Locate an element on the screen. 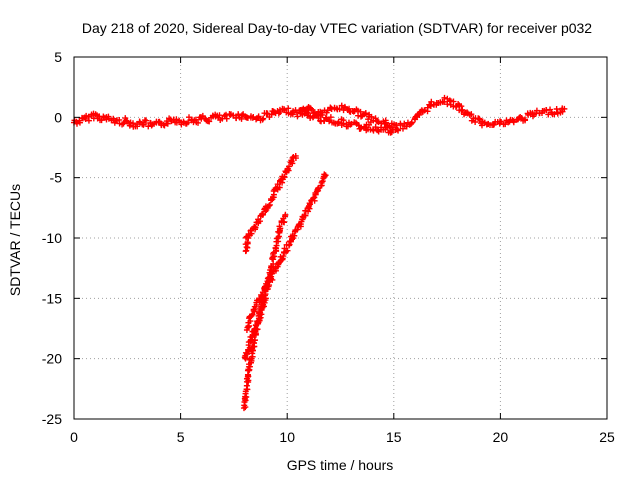 The image size is (640, 480). series-secondary-track is located at coordinates (349, 121).